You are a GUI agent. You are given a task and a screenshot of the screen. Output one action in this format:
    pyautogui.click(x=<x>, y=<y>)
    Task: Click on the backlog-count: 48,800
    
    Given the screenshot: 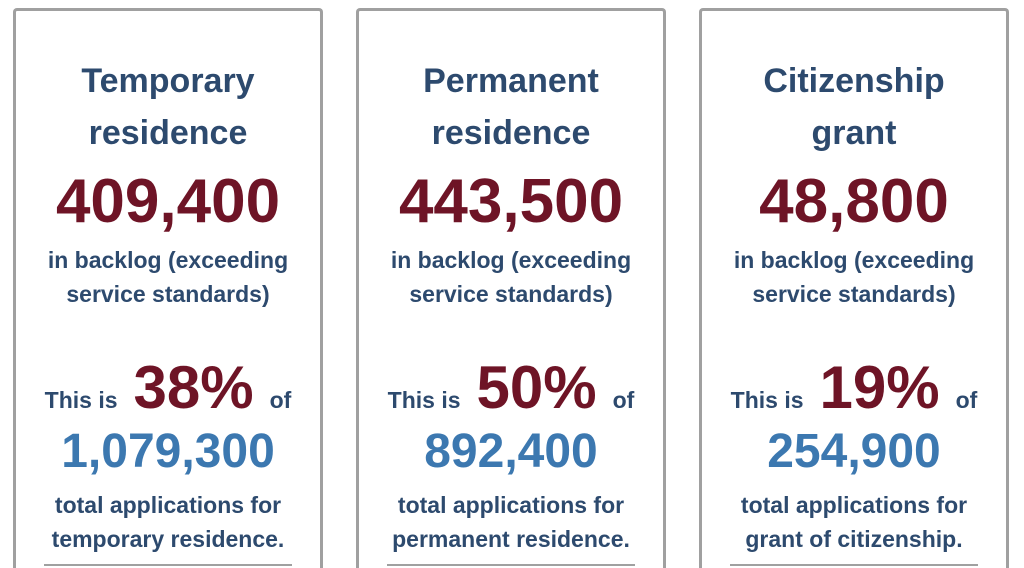 What is the action you would take?
    pyautogui.click(x=854, y=201)
    